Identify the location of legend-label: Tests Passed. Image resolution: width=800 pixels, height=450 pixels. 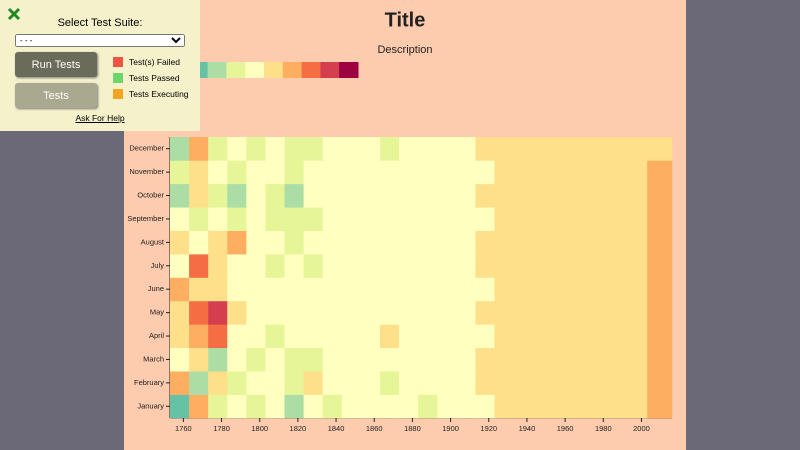
(154, 78).